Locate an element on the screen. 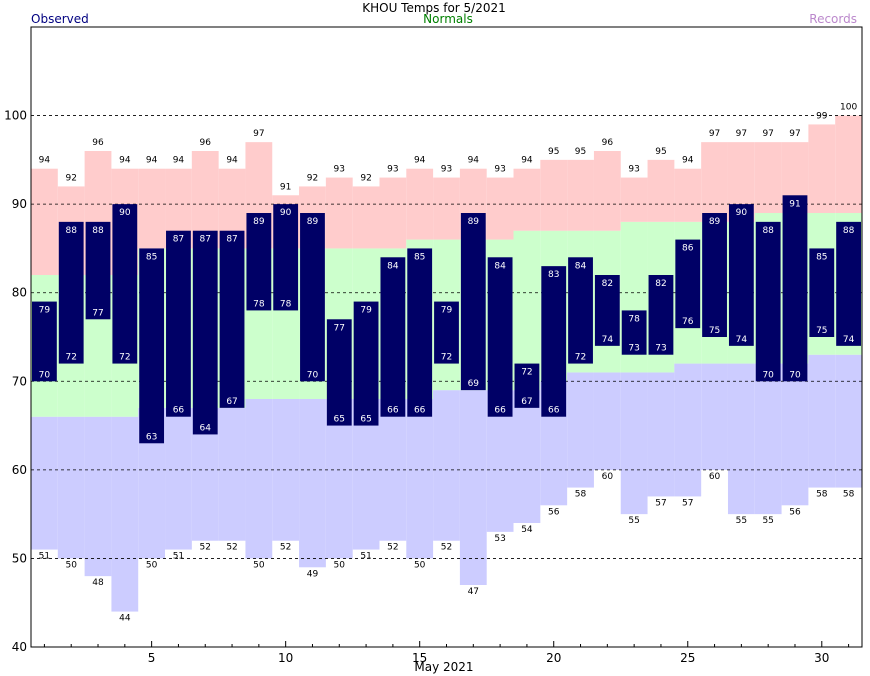 Image resolution: width=870 pixels, height=676 pixels. observed-low-label: 74 is located at coordinates (742, 340).